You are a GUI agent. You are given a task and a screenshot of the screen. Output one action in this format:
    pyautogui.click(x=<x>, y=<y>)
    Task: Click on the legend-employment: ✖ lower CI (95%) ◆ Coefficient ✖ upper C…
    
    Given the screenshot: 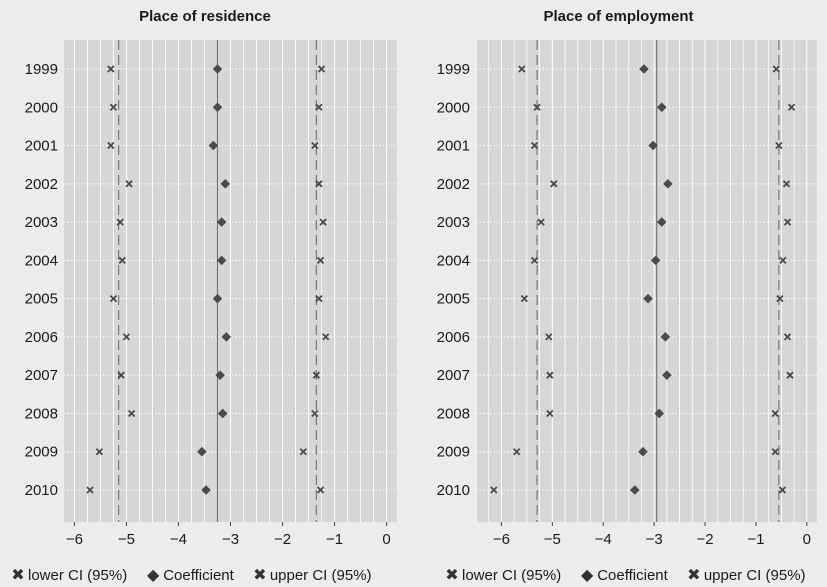 What is the action you would take?
    pyautogui.click(x=624, y=575)
    